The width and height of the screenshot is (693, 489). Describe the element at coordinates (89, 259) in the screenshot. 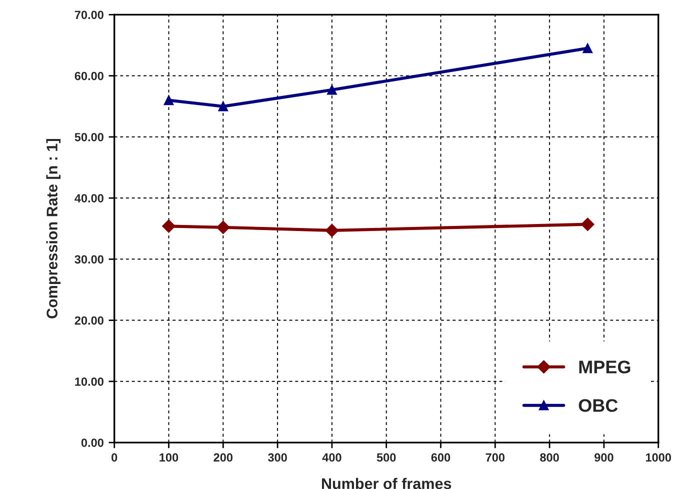

I see `y-tick-label: 30.00` at that location.